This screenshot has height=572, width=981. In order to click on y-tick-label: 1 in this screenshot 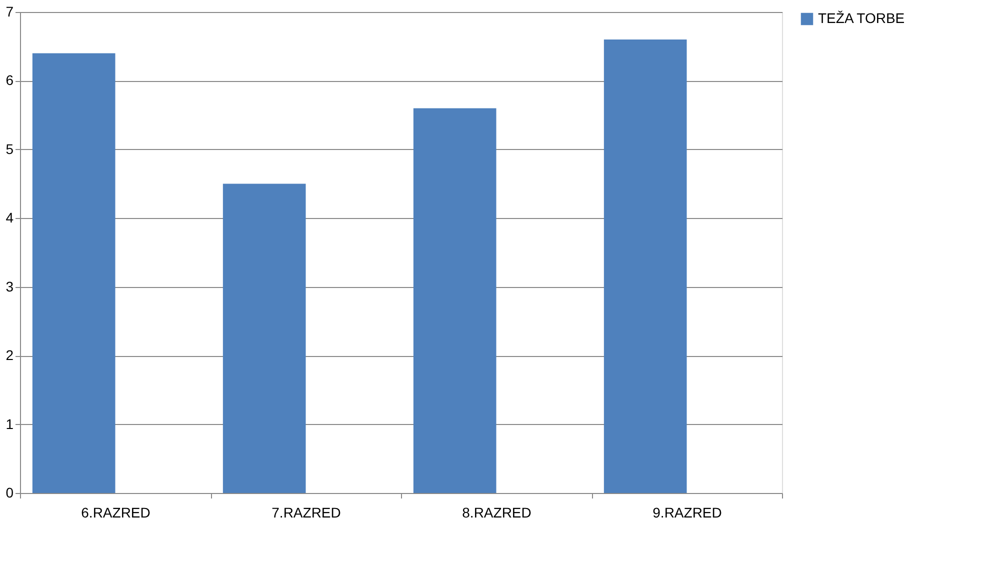, I will do `click(10, 424)`.